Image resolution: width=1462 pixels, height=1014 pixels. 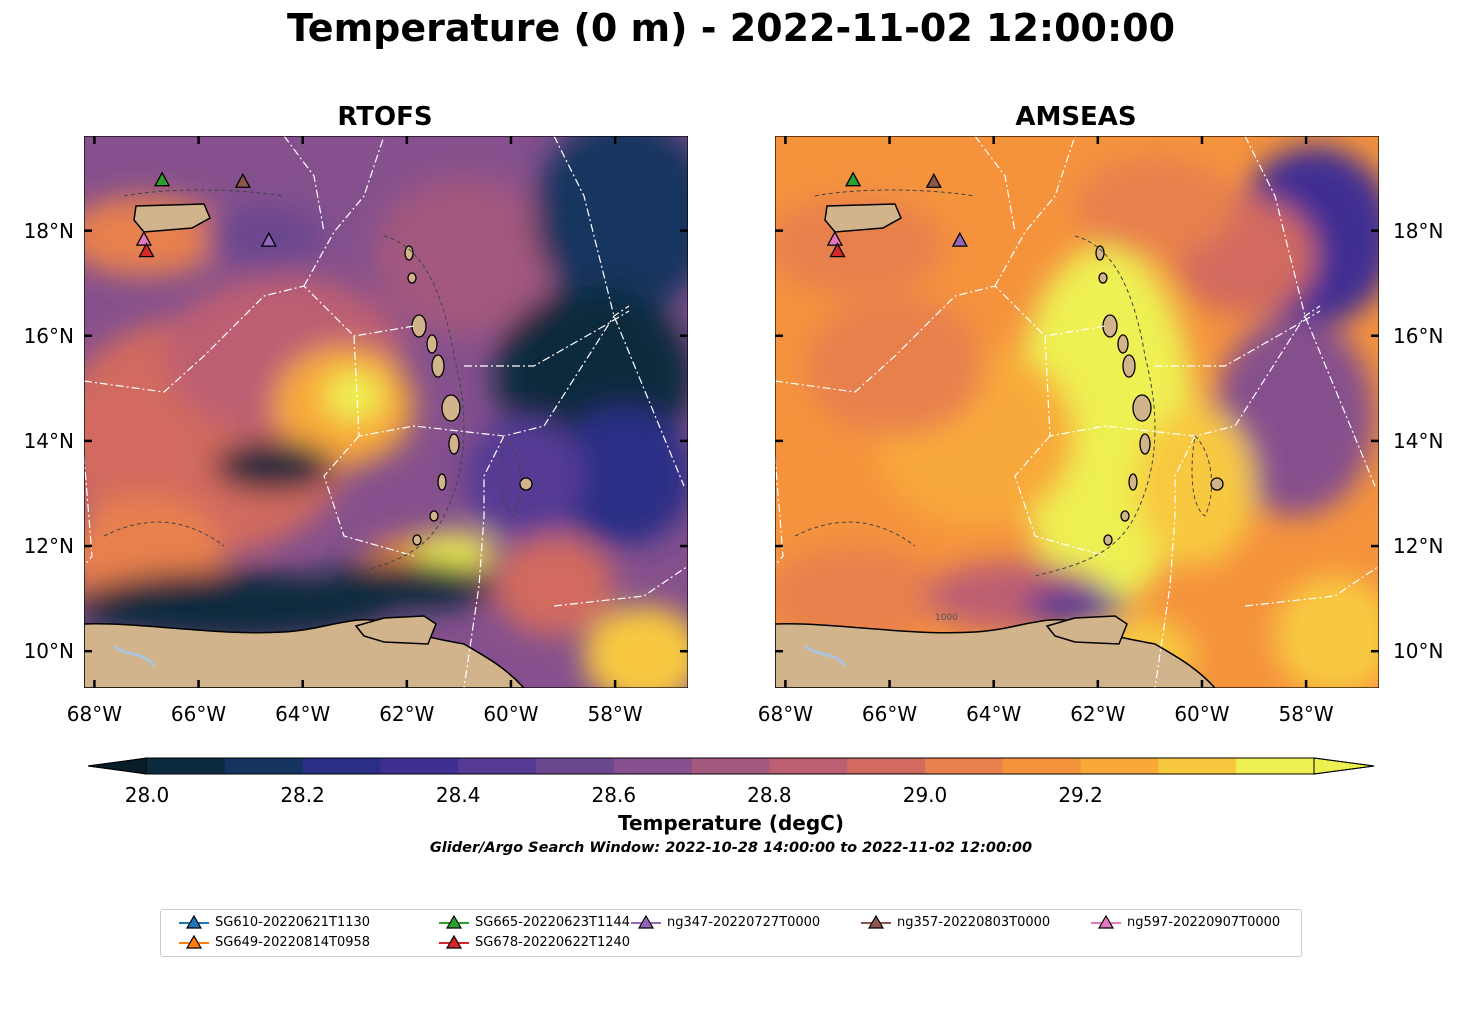 I want to click on legend-label: SG678-20220622T1240, so click(x=553, y=942).